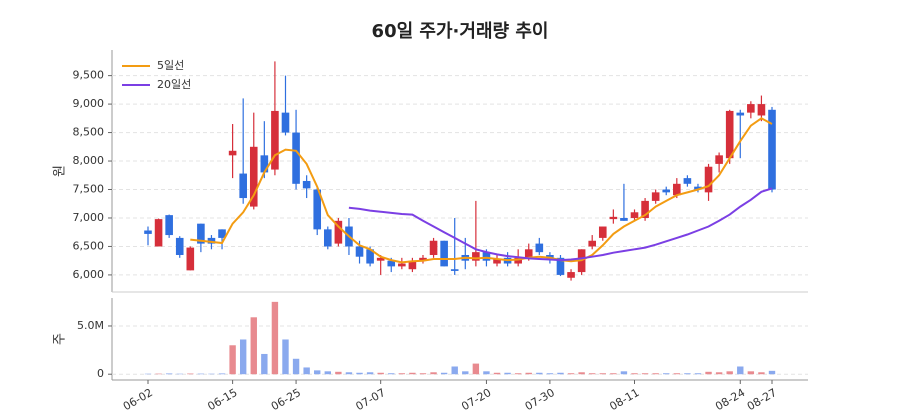 The height and width of the screenshot is (420, 900). Describe the element at coordinates (540, 399) in the screenshot. I see `x-tick-label: 07-30` at that location.